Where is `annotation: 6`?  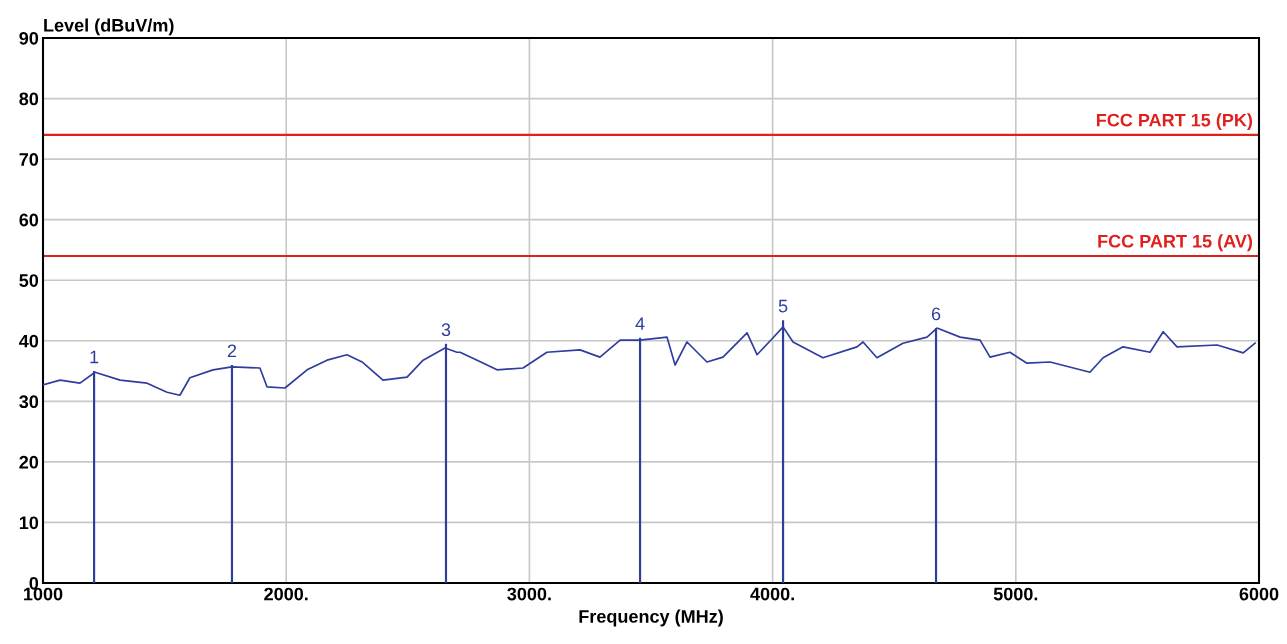 annotation: 6 is located at coordinates (936, 314).